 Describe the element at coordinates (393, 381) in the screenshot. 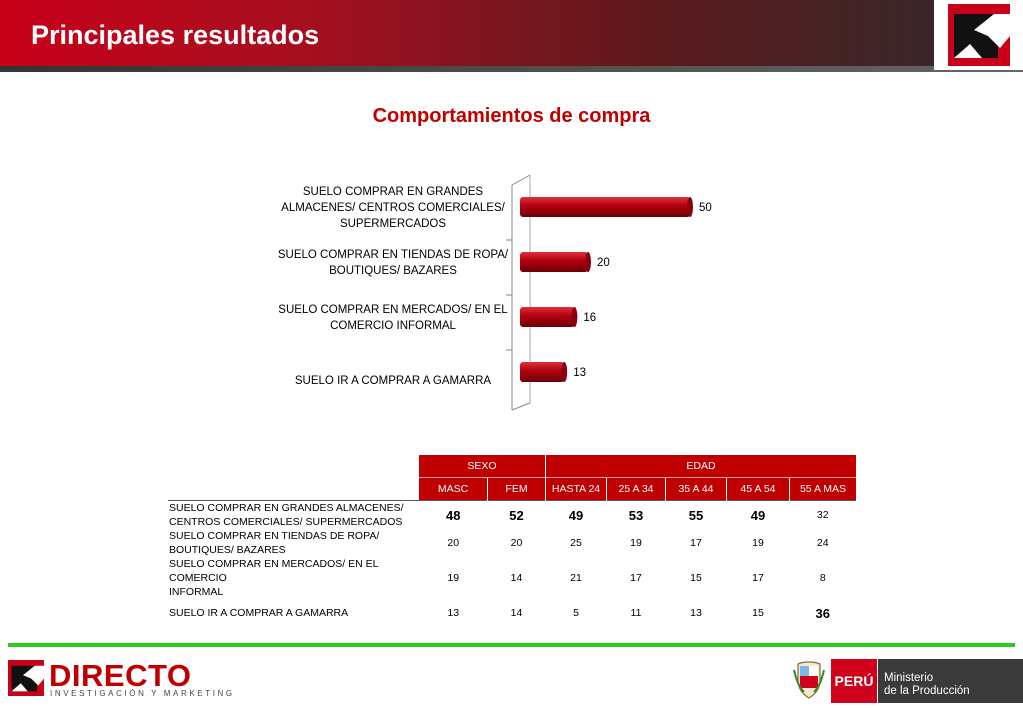

I see `category-label: SUELO IR A COMPRAR A GAMARRA` at that location.